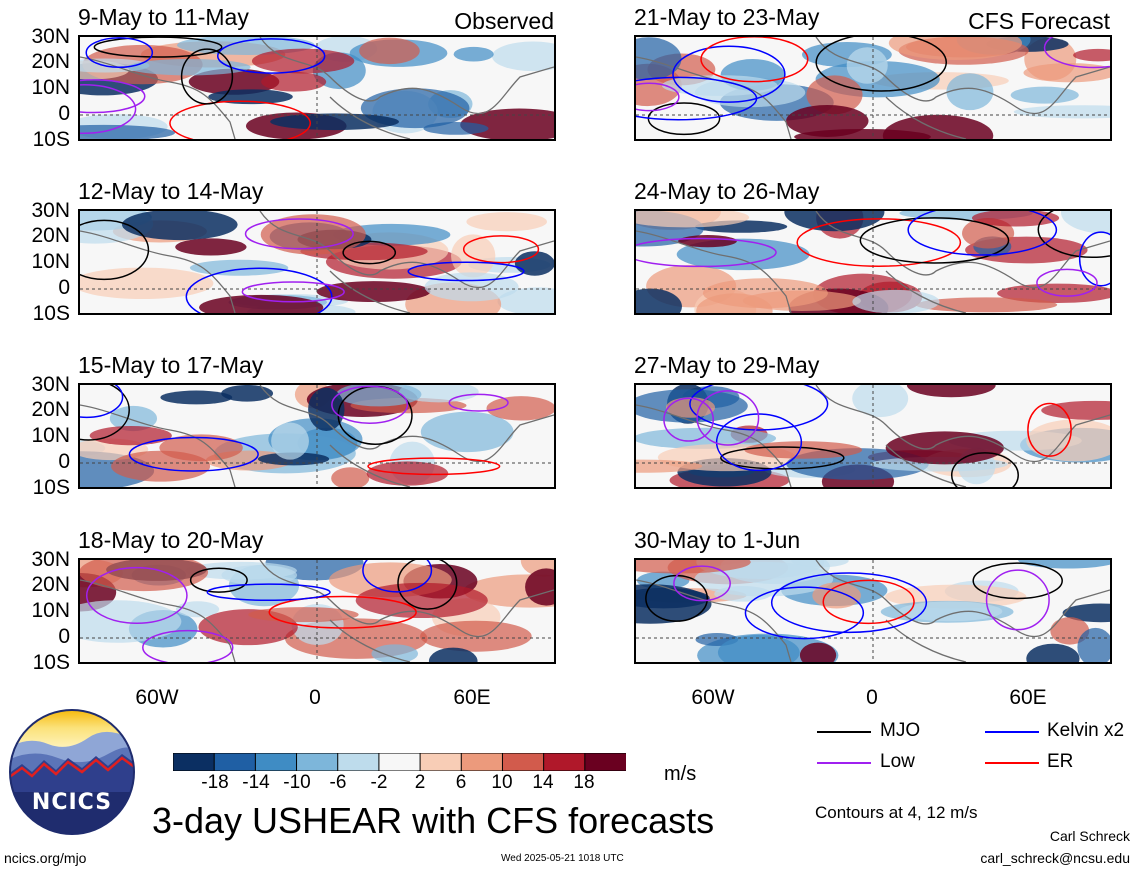  I want to click on footer-url: ncics.org/mjo, so click(45, 858).